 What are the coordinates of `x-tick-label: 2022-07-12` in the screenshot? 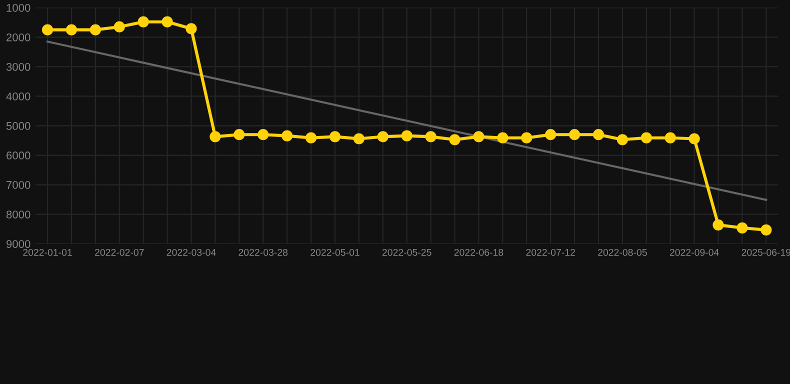 It's located at (550, 252).